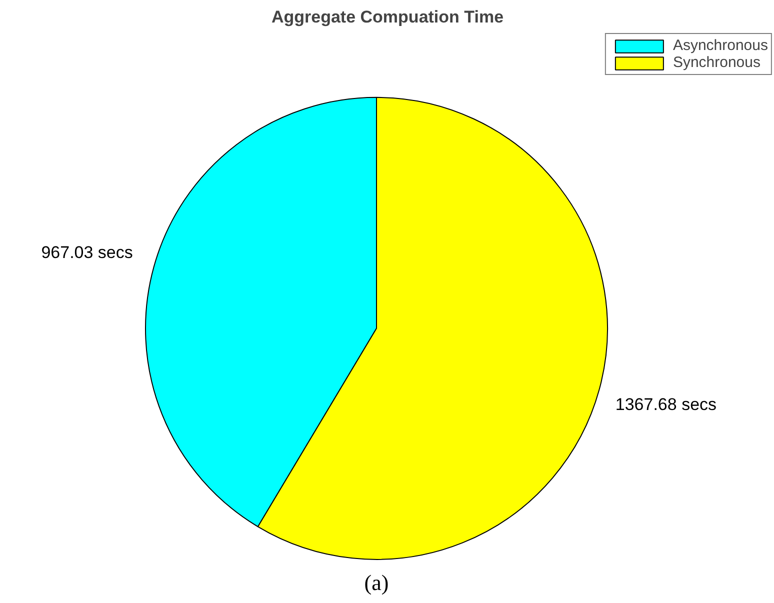  I want to click on text: (a), so click(376, 583).